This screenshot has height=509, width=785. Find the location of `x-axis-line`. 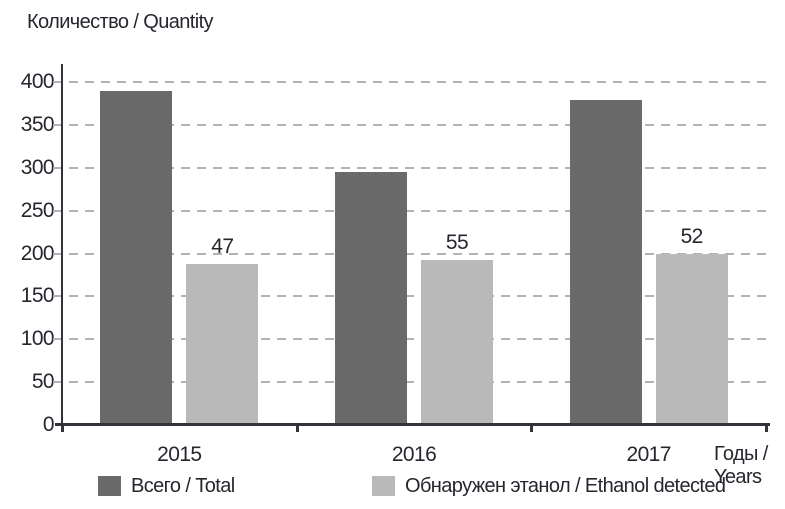

x-axis-line is located at coordinates (412, 424).